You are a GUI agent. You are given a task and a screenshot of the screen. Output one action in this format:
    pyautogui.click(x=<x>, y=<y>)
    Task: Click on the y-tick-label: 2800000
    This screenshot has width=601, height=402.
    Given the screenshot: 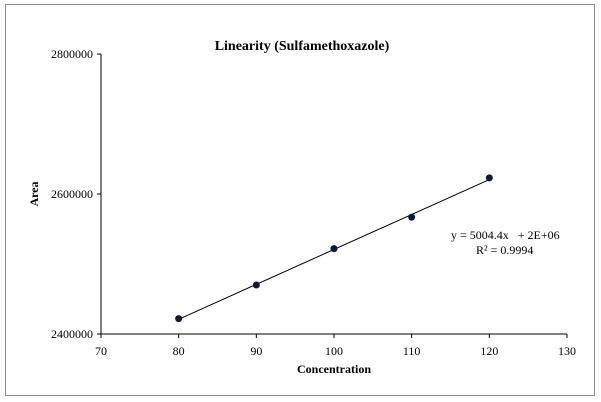 What is the action you would take?
    pyautogui.click(x=72, y=54)
    